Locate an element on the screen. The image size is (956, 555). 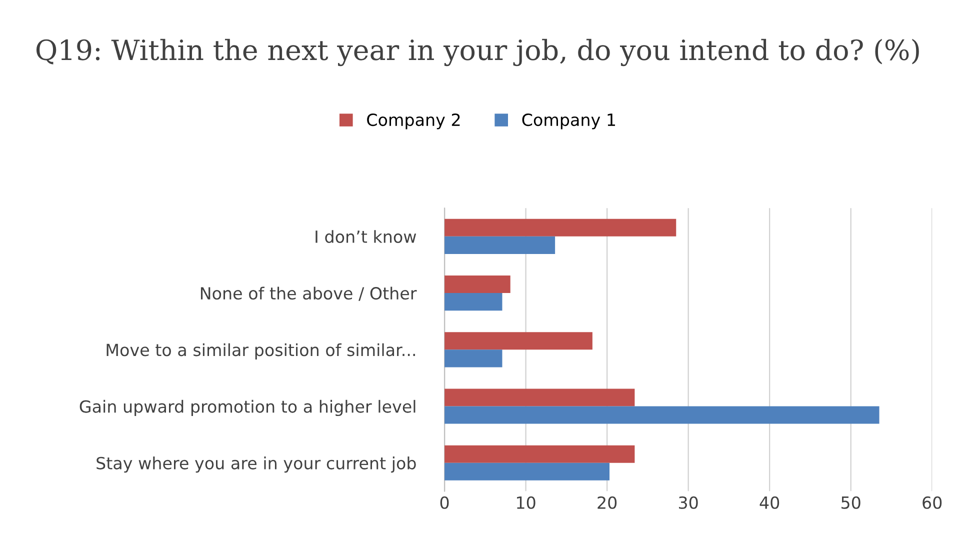
x-tick-label: 10 is located at coordinates (526, 502).